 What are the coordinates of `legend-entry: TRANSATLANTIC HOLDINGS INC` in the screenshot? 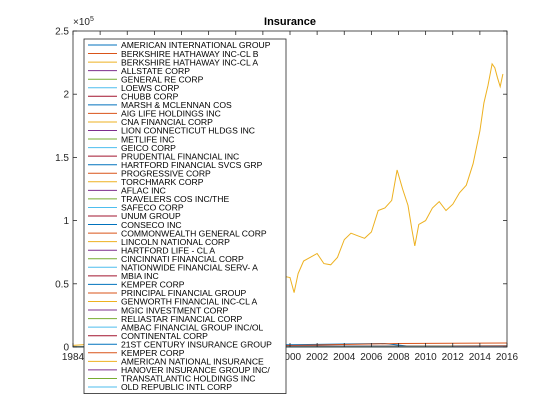 It's located at (188, 379).